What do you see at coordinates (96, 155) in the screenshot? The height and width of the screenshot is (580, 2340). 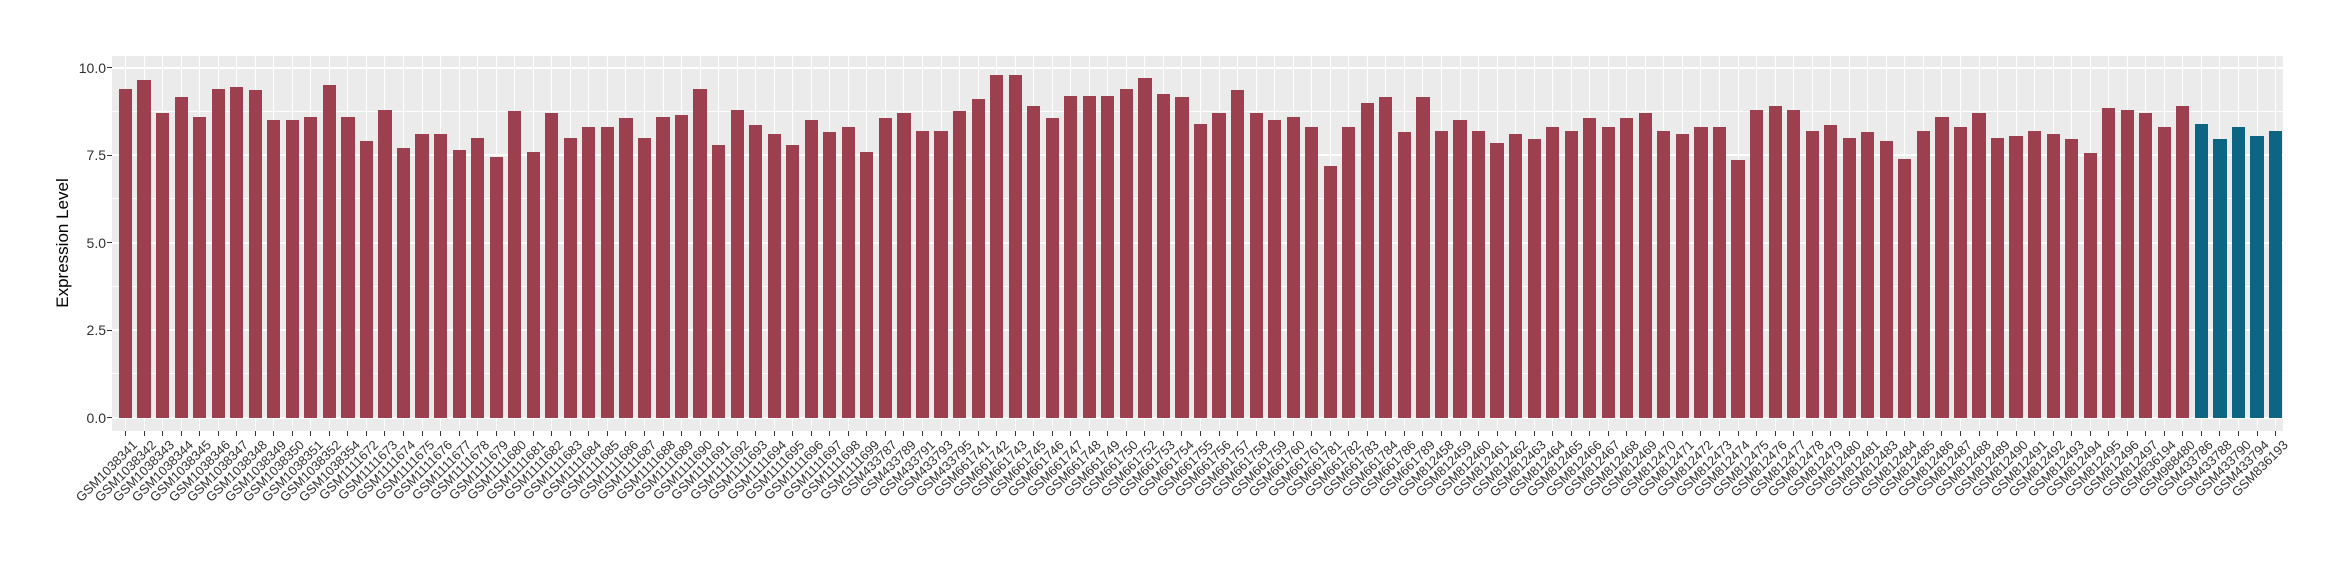 I see `y-tick-label: 7.5` at bounding box center [96, 155].